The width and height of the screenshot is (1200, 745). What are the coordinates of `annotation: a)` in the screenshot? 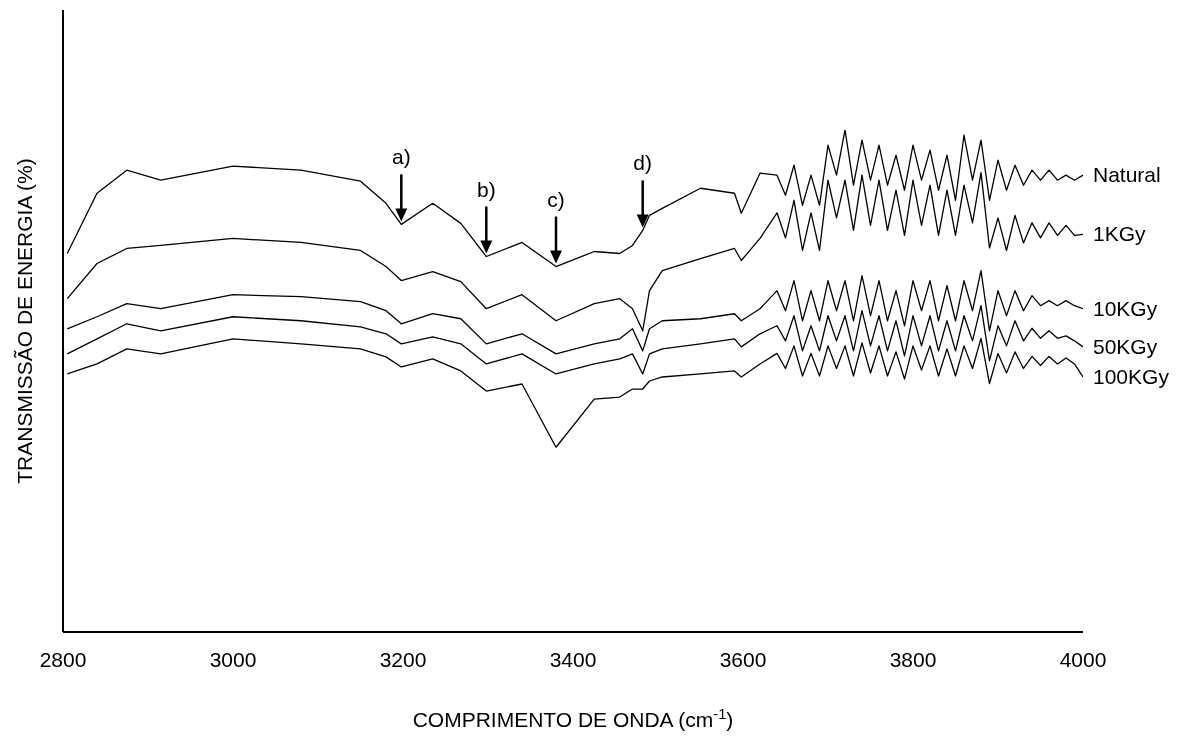 It's located at (401, 157).